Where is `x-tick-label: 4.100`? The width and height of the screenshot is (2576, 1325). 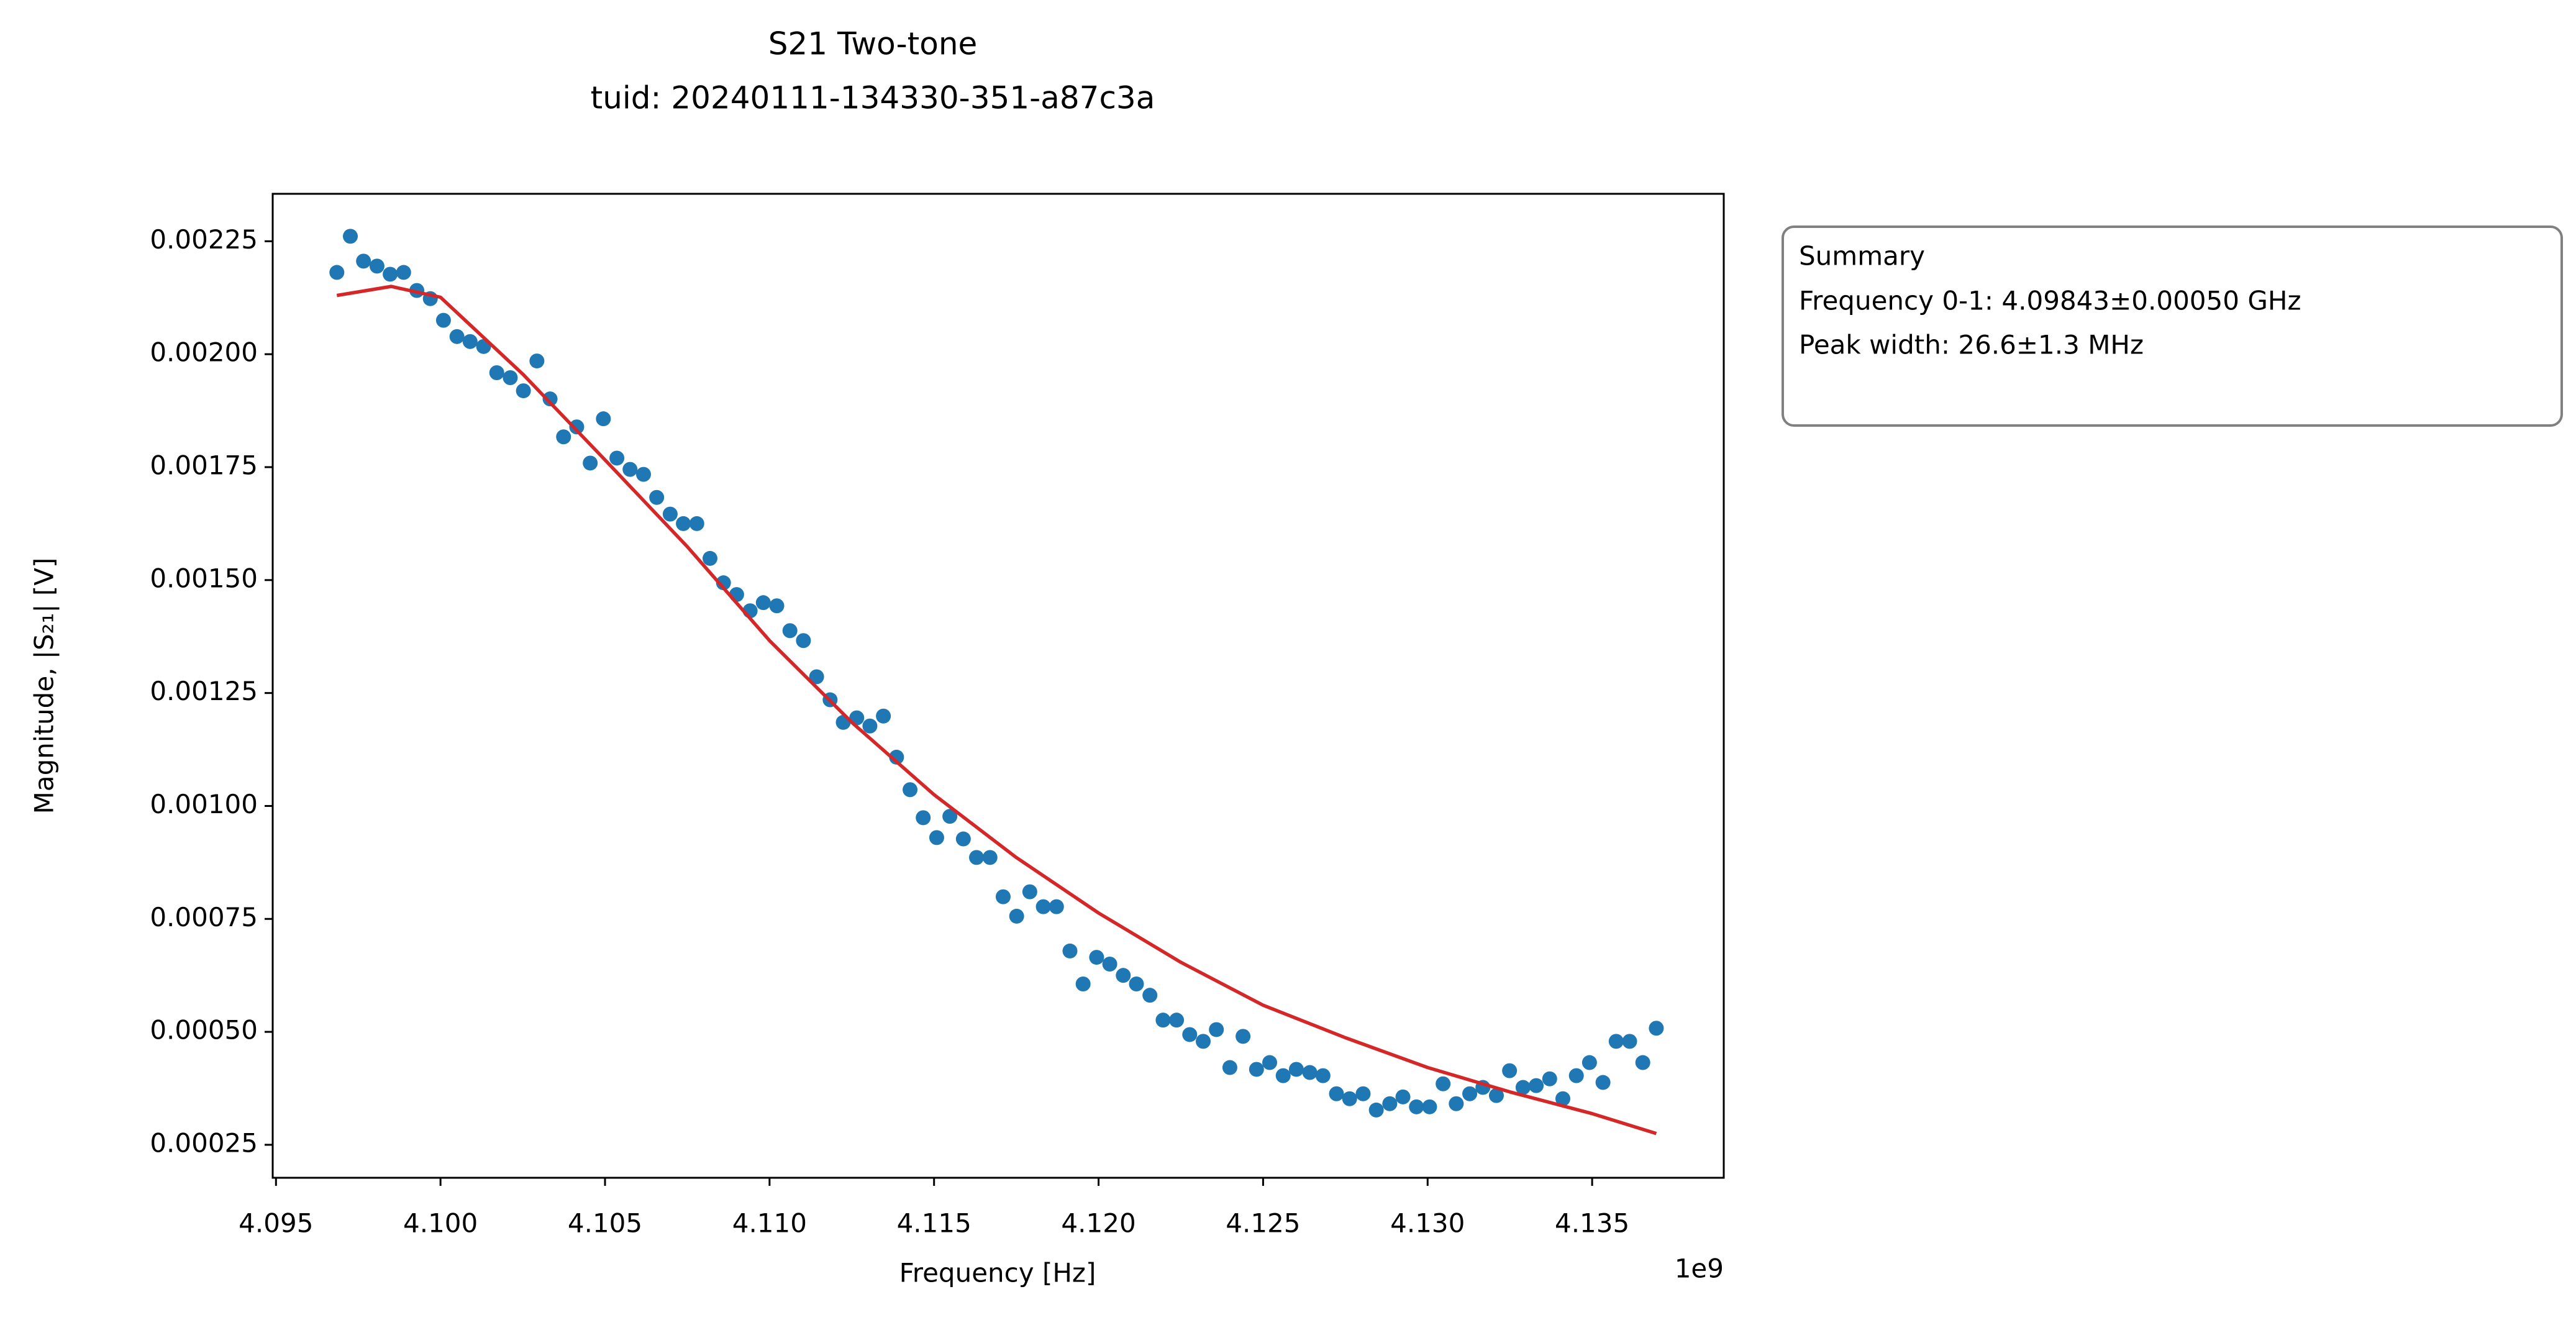 x-tick-label: 4.100 is located at coordinates (440, 1223).